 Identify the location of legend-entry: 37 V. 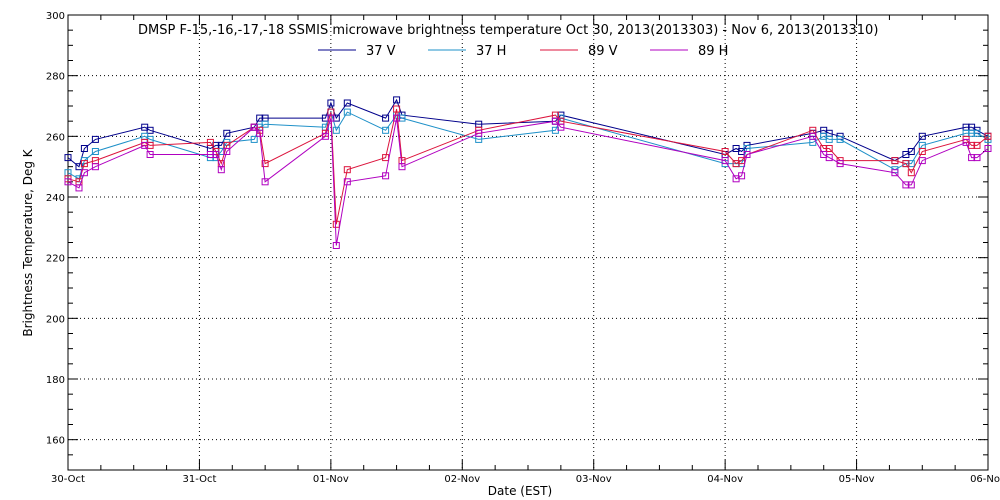
(381, 51).